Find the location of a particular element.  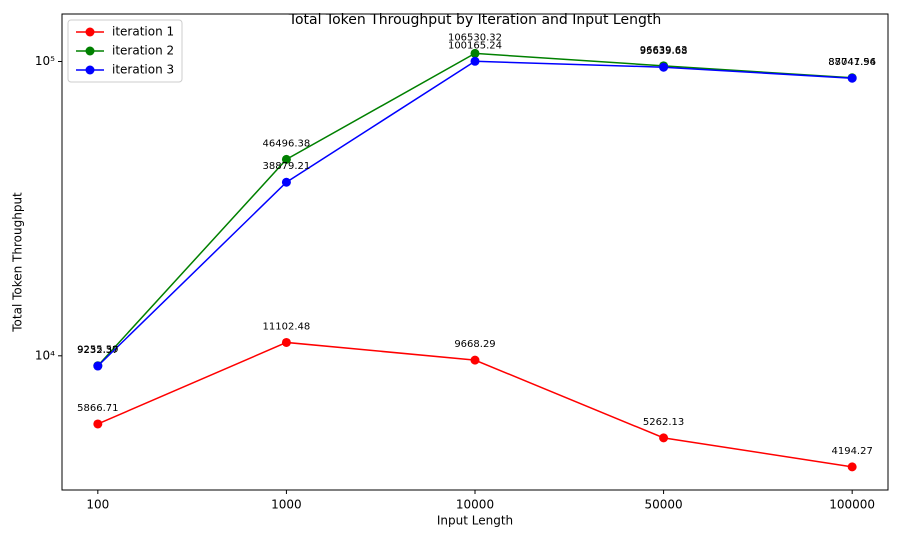

data-label: 38879.21 is located at coordinates (287, 166).